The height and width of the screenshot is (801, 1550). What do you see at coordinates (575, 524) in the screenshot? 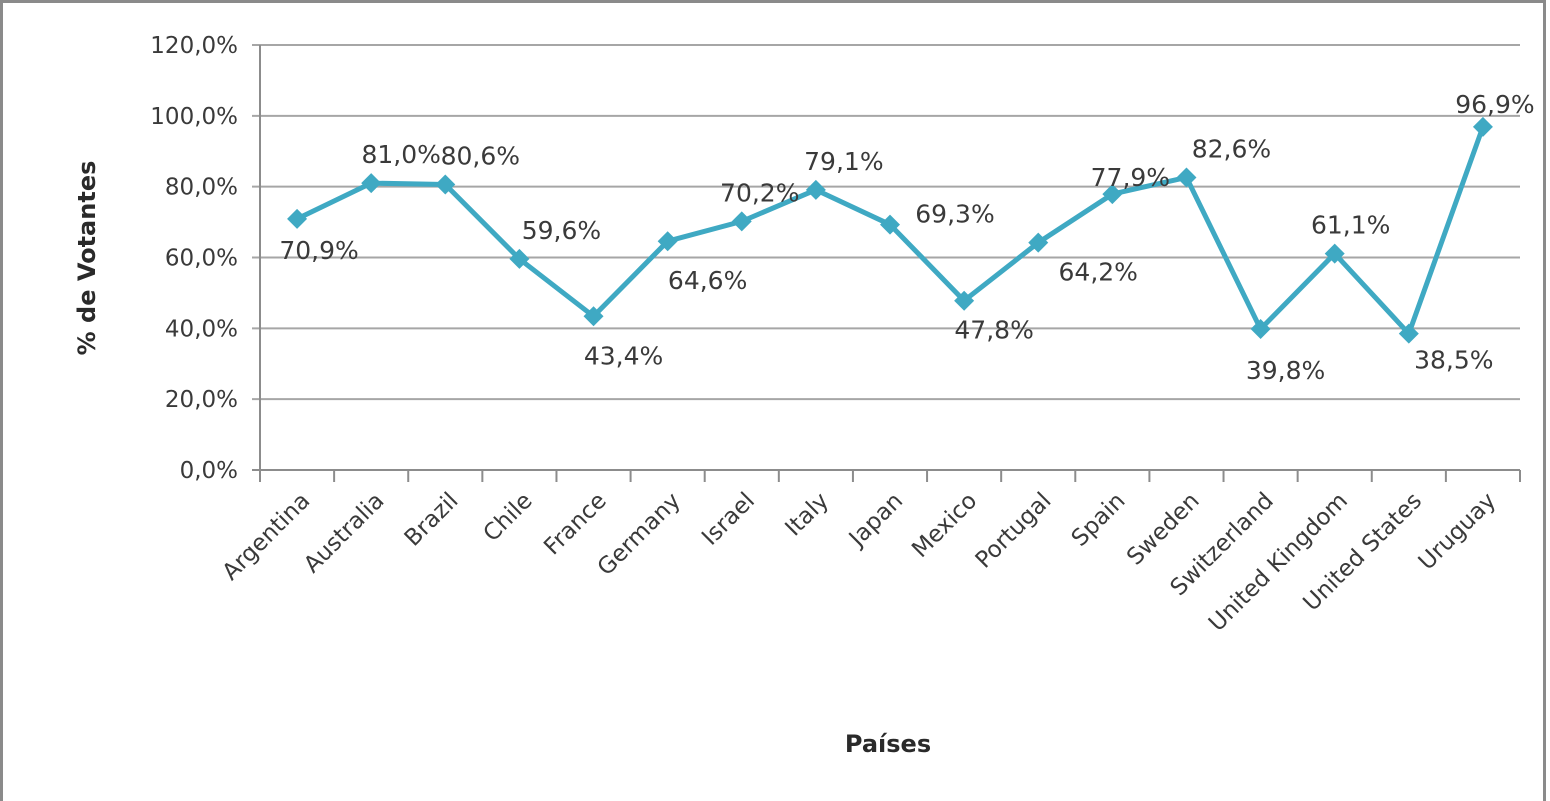
I see `x-category-label: France` at bounding box center [575, 524].